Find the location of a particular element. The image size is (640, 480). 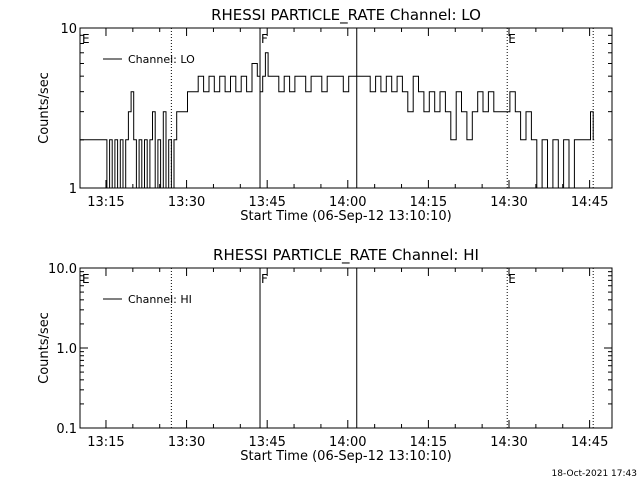

legend-label: Channel: LO is located at coordinates (161, 59).